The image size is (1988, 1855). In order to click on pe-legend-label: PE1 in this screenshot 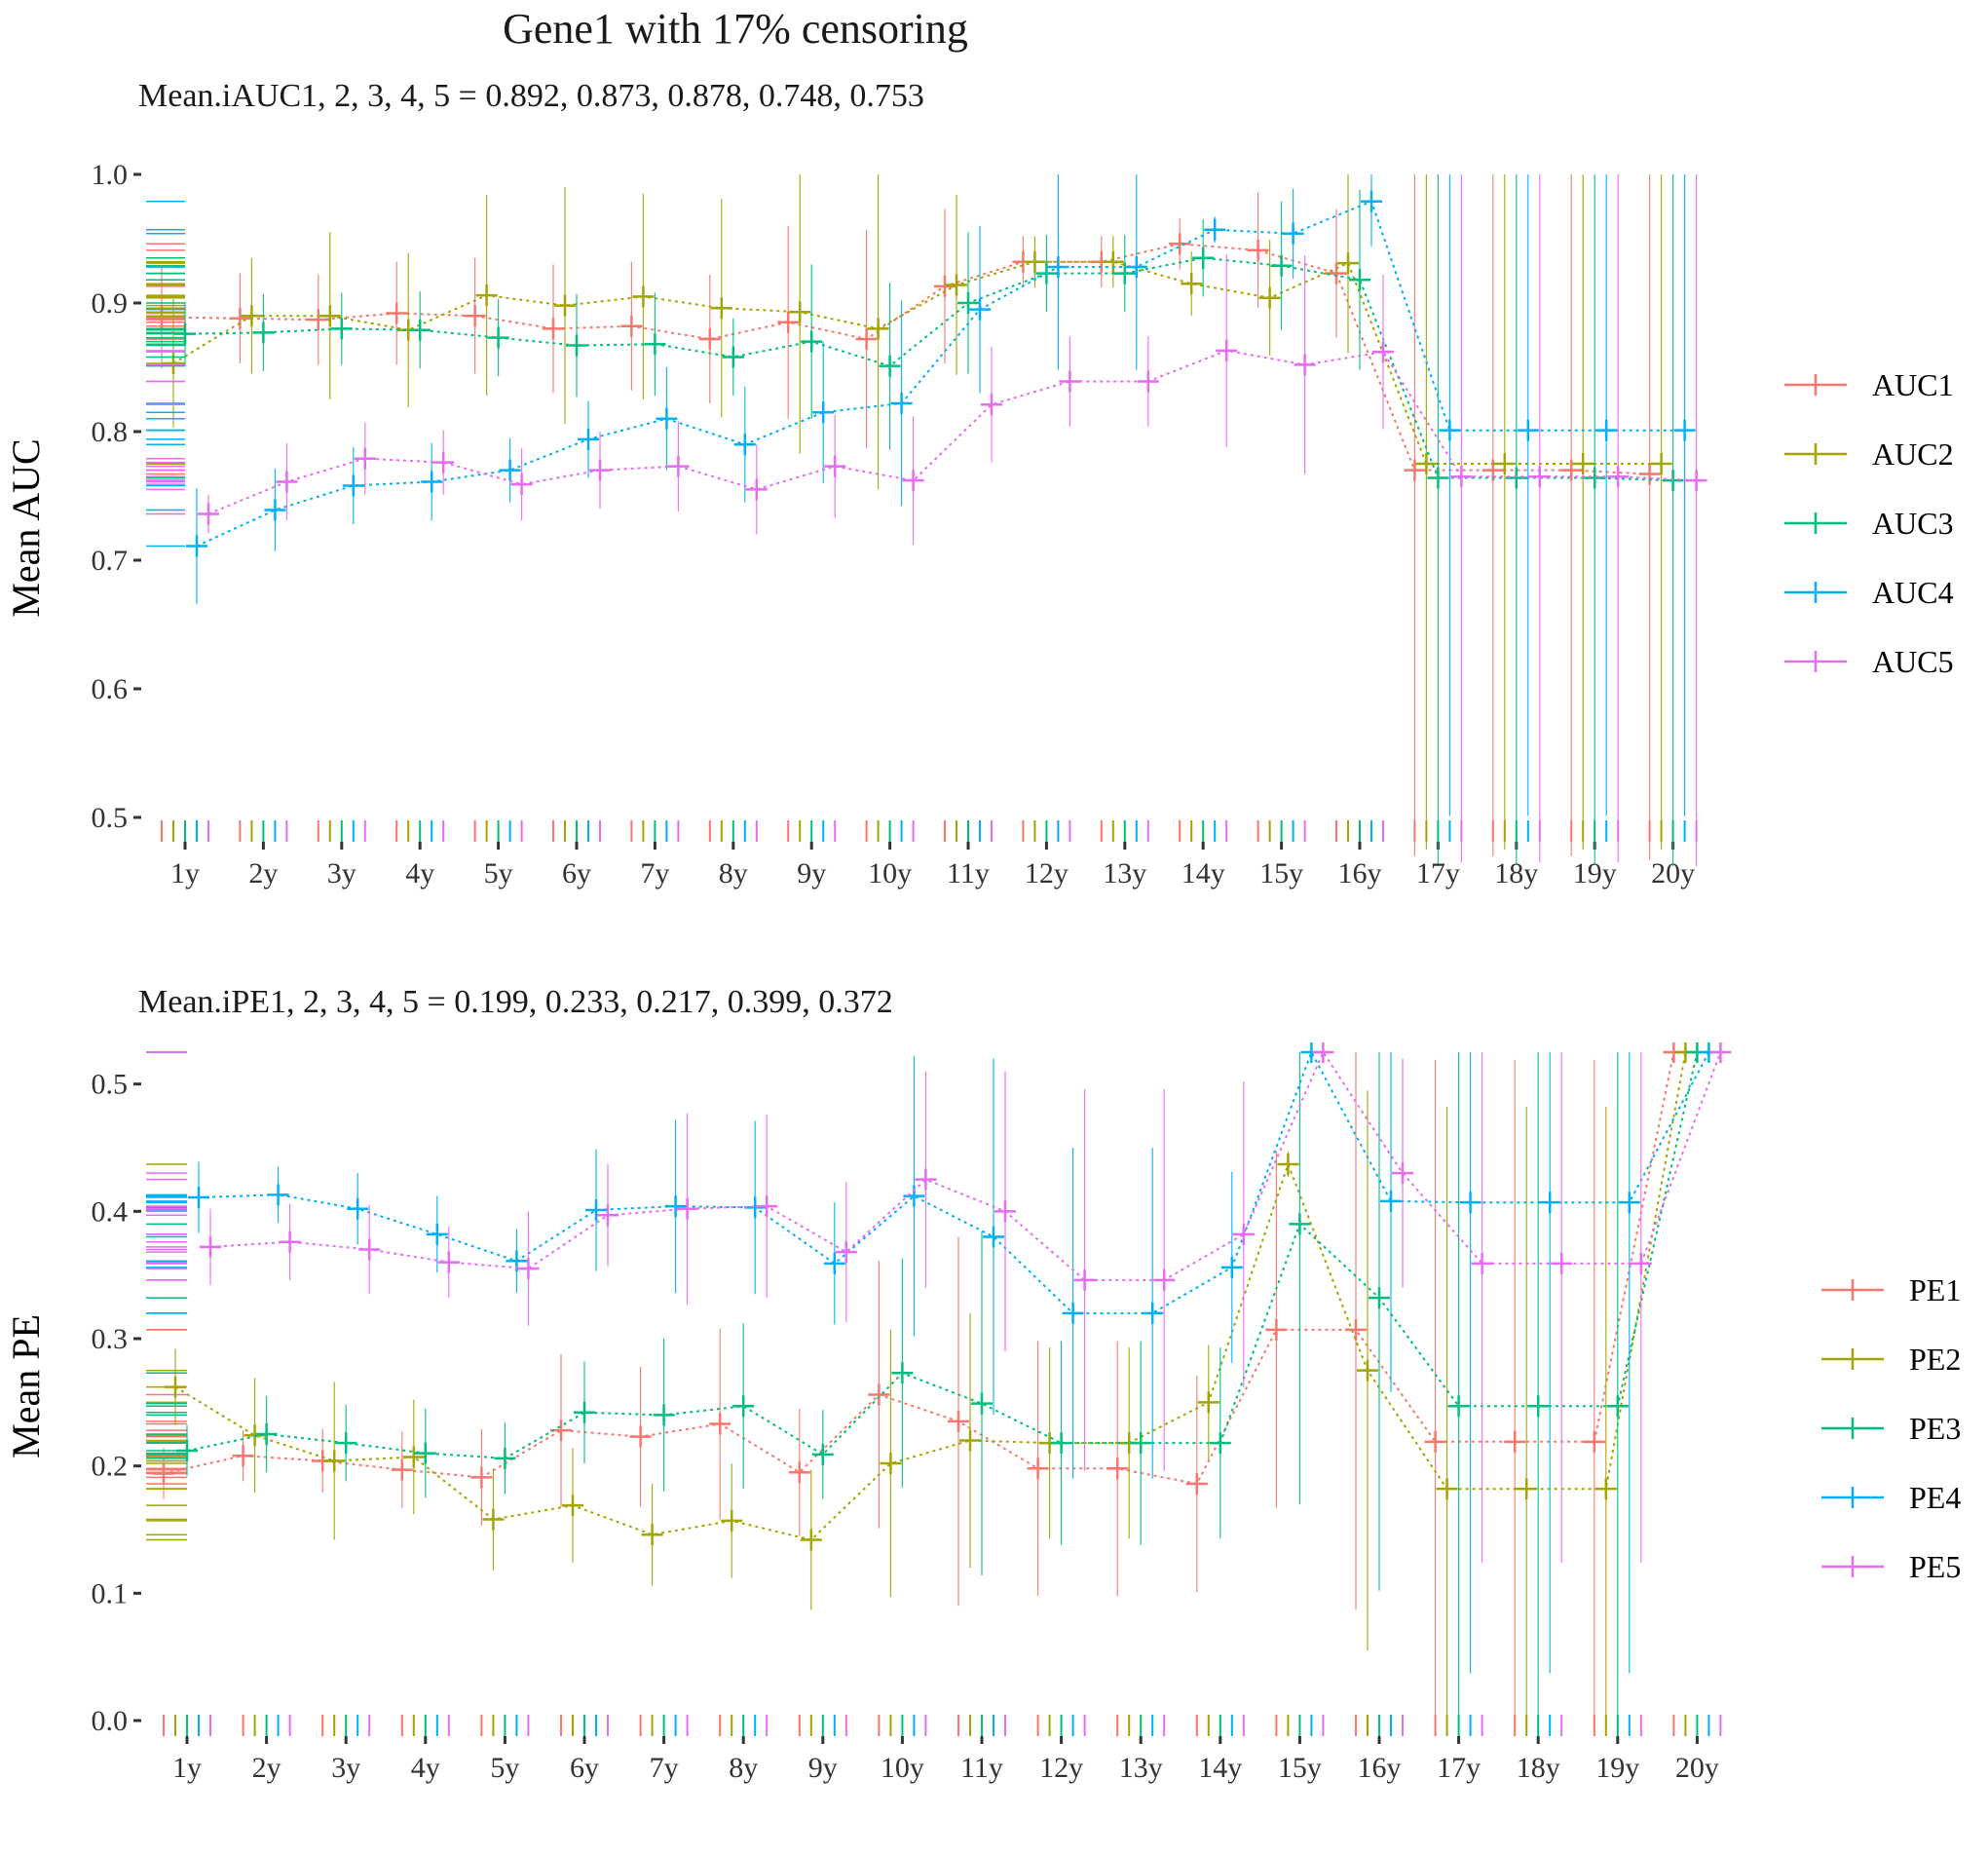, I will do `click(1935, 1289)`.